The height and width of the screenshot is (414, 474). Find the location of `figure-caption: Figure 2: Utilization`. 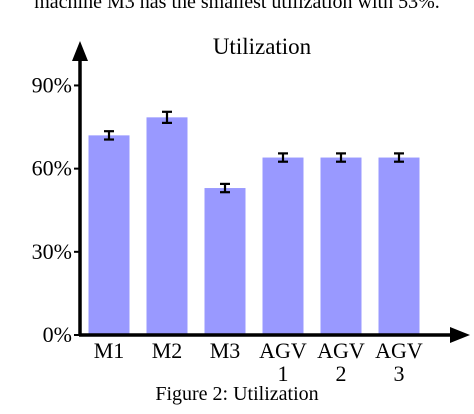

figure-caption: Figure 2: Utilization is located at coordinates (237, 394).